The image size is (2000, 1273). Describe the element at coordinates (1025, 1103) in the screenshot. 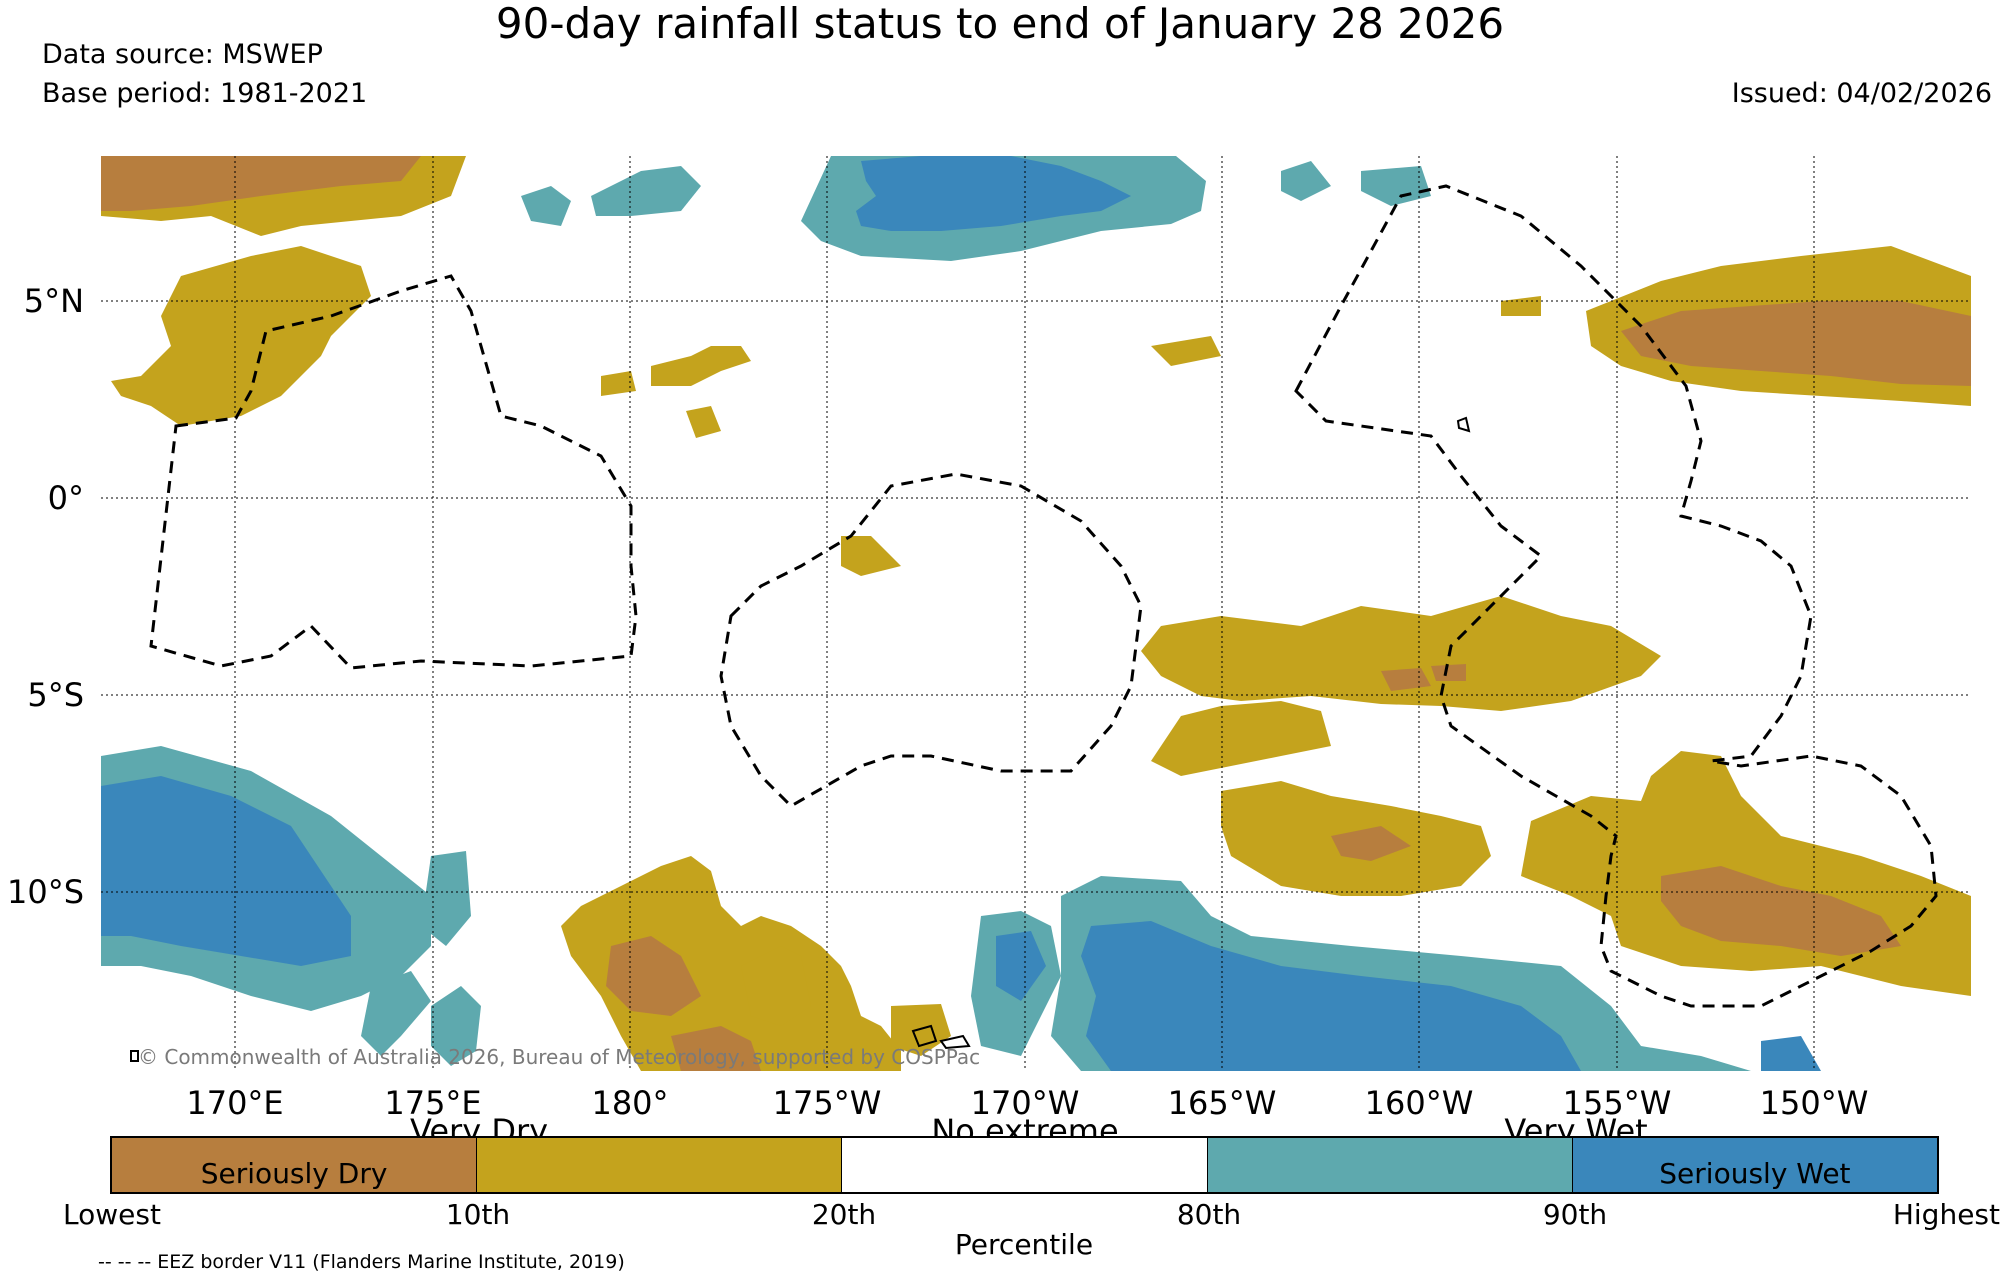

I see `lon-label-170w: 170°W` at that location.